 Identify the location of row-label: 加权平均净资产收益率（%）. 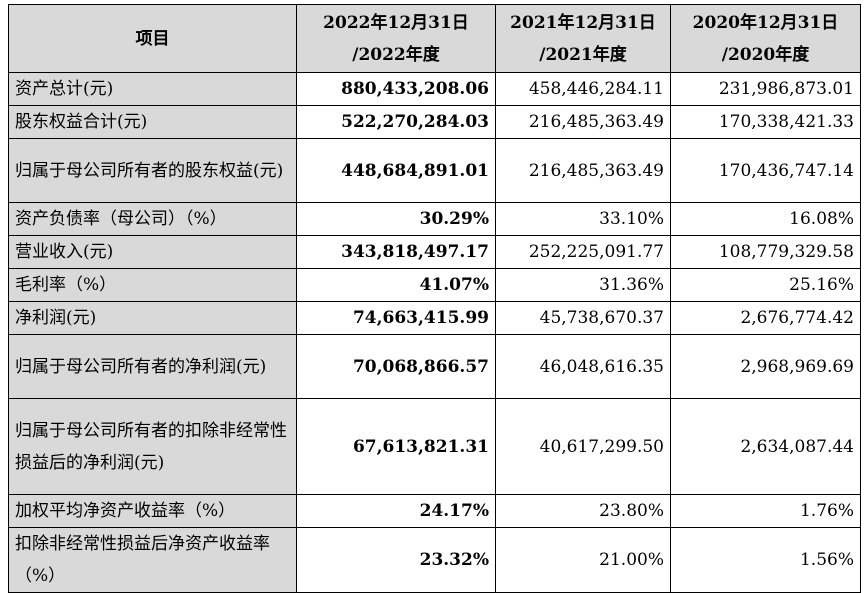
(152, 511).